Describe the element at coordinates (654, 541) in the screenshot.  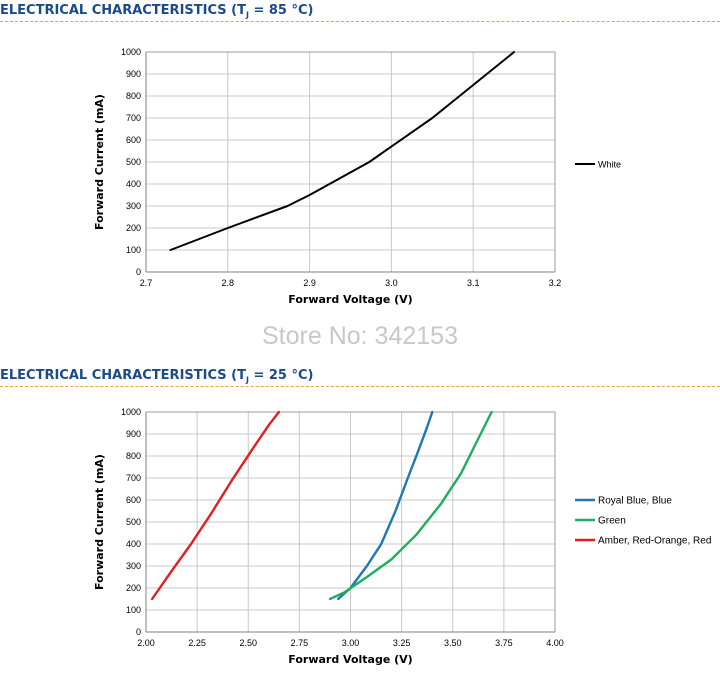
I see `legend-label-2: Amber, Red-Orange, Red` at that location.